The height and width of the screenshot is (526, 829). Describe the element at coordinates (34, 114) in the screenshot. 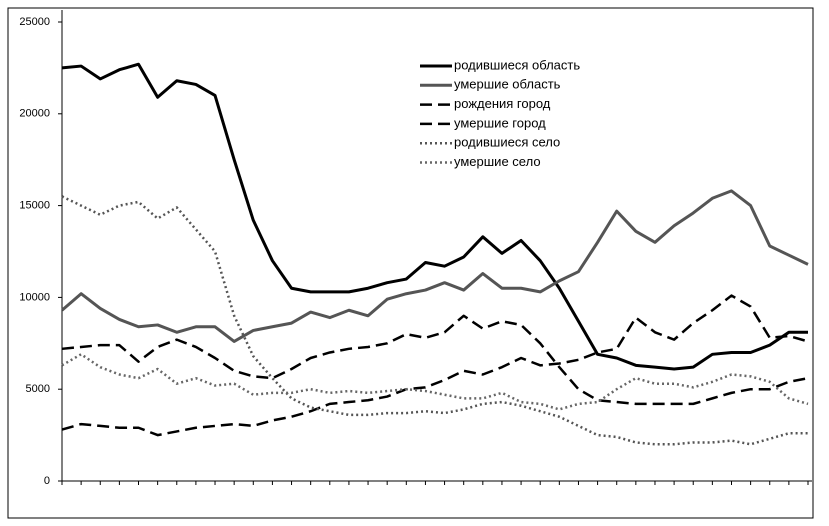

I see `y-tick-label: 20000` at that location.